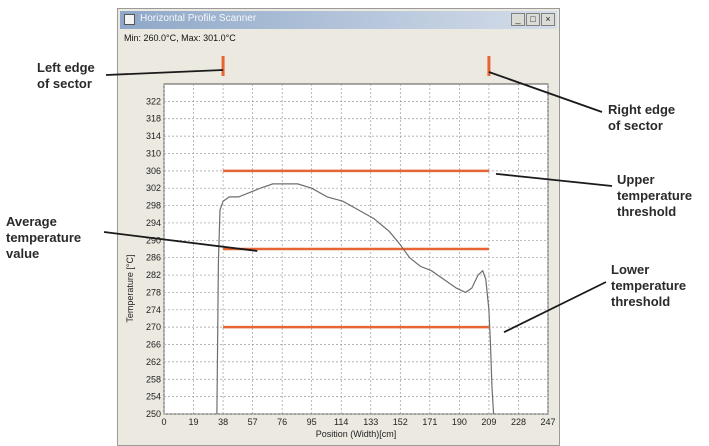 The width and height of the screenshot is (709, 446). What do you see at coordinates (194, 422) in the screenshot?
I see `x-tick-label: 19` at bounding box center [194, 422].